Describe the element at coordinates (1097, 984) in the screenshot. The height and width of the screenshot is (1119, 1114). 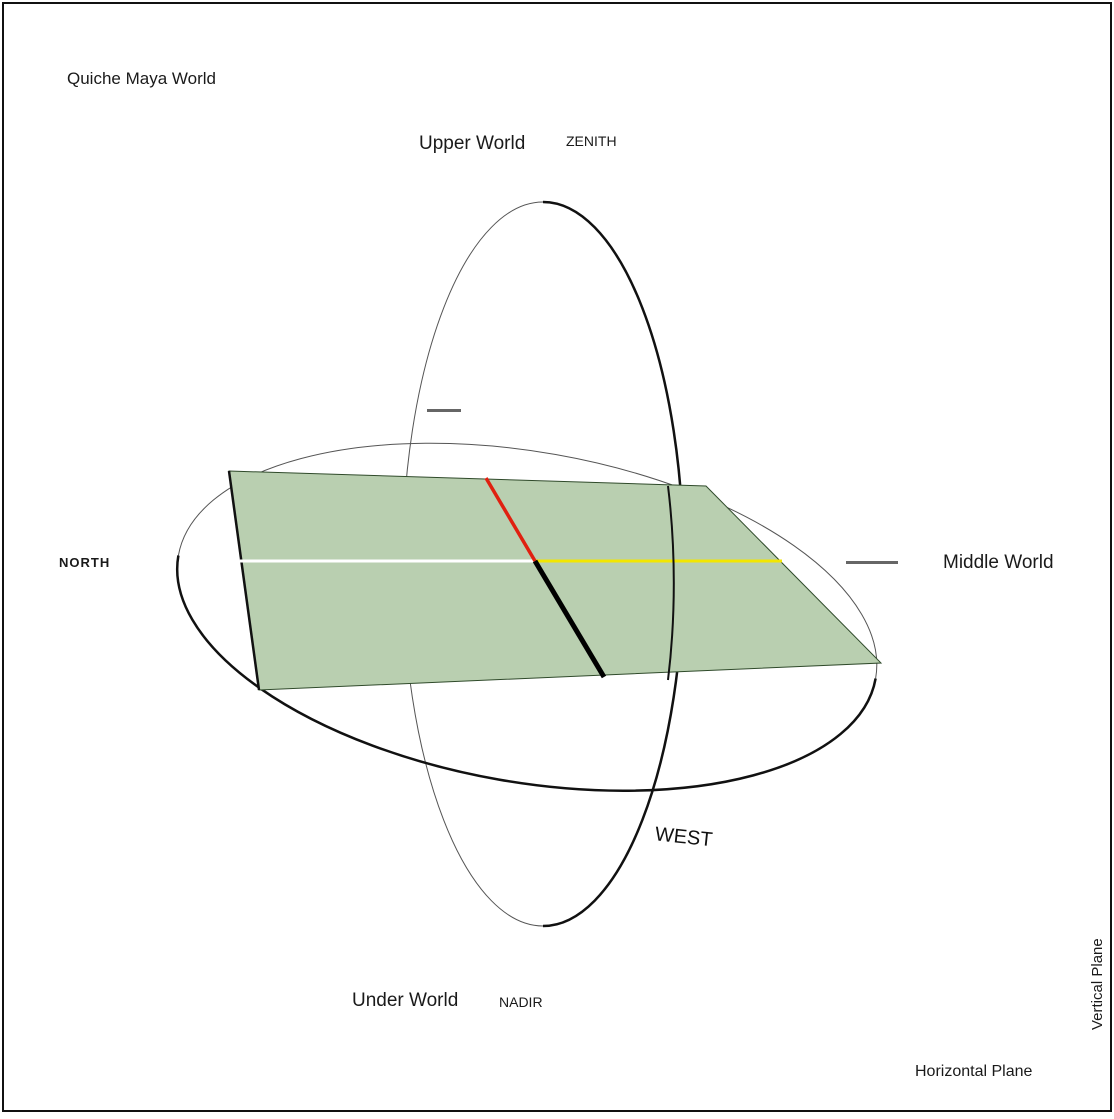
I see `vertical-plane-label: Vertical Plane` at that location.